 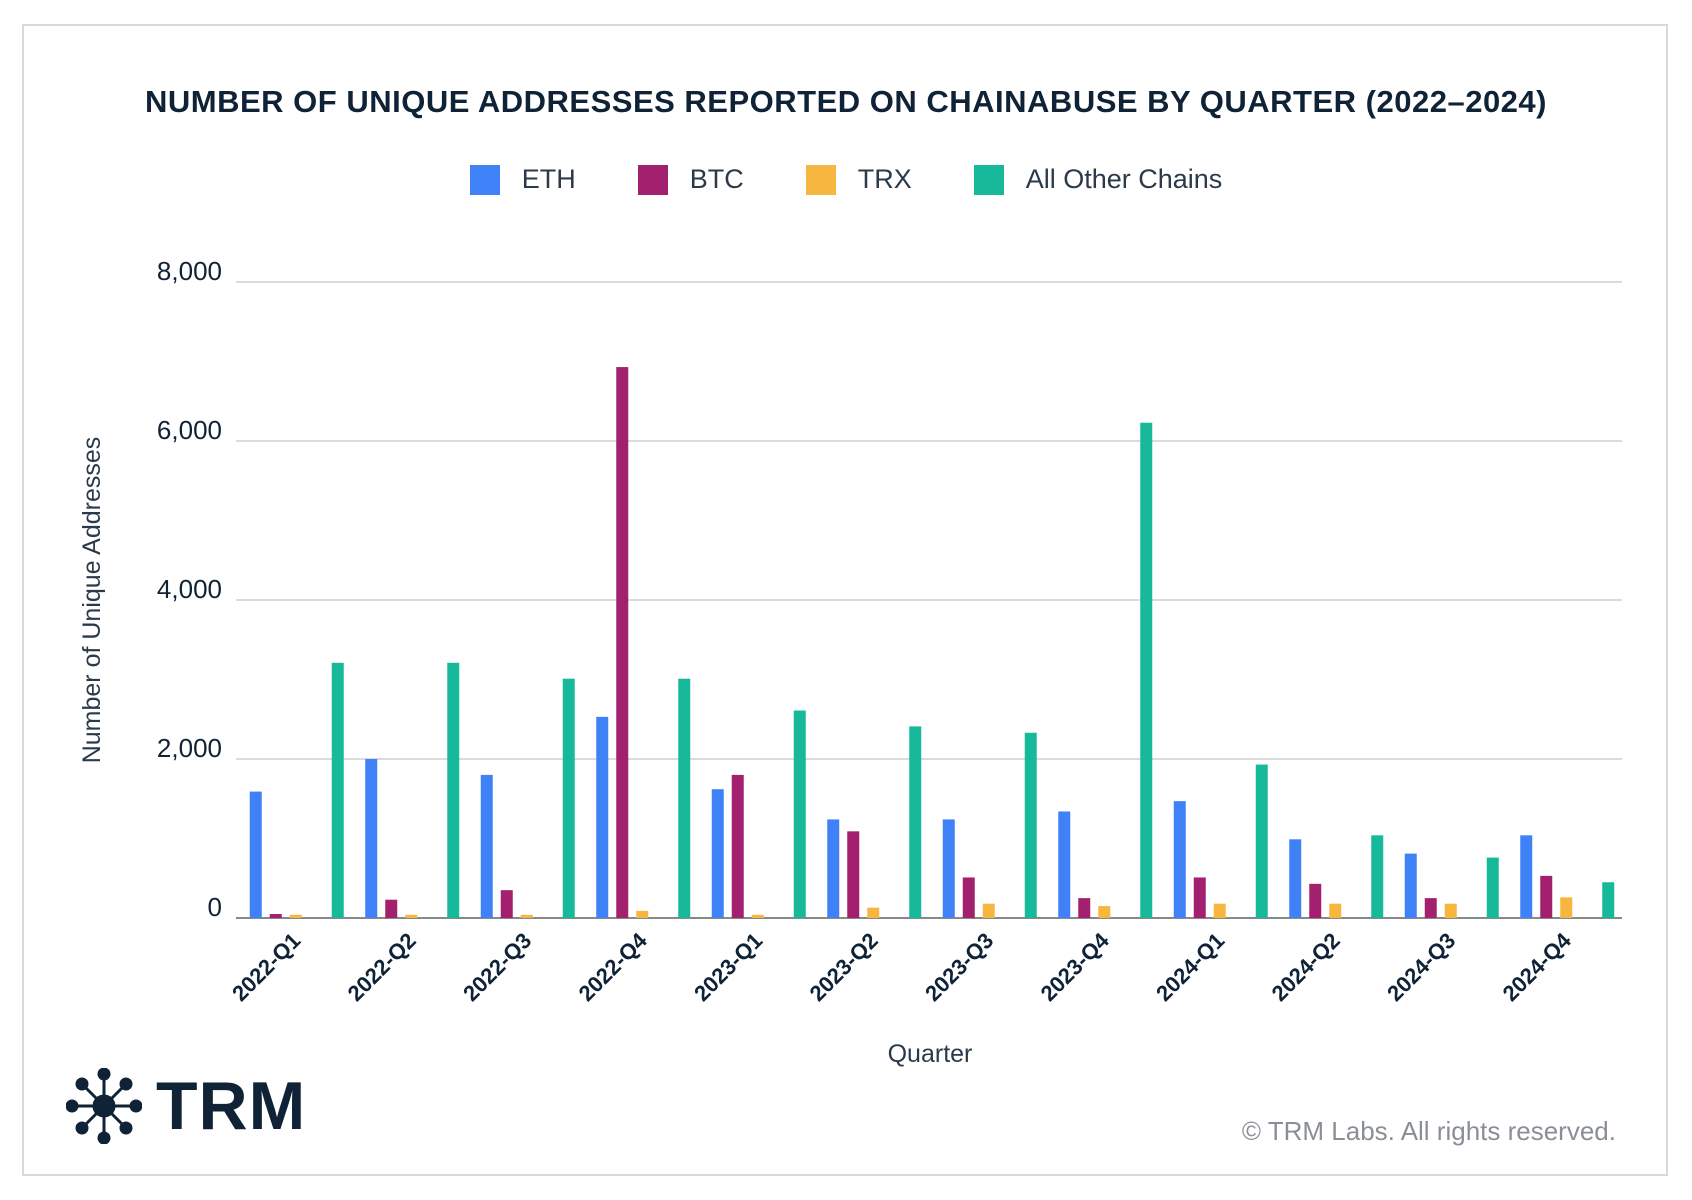 What do you see at coordinates (1124, 179) in the screenshot?
I see `legend-label-other: All Other Chains` at bounding box center [1124, 179].